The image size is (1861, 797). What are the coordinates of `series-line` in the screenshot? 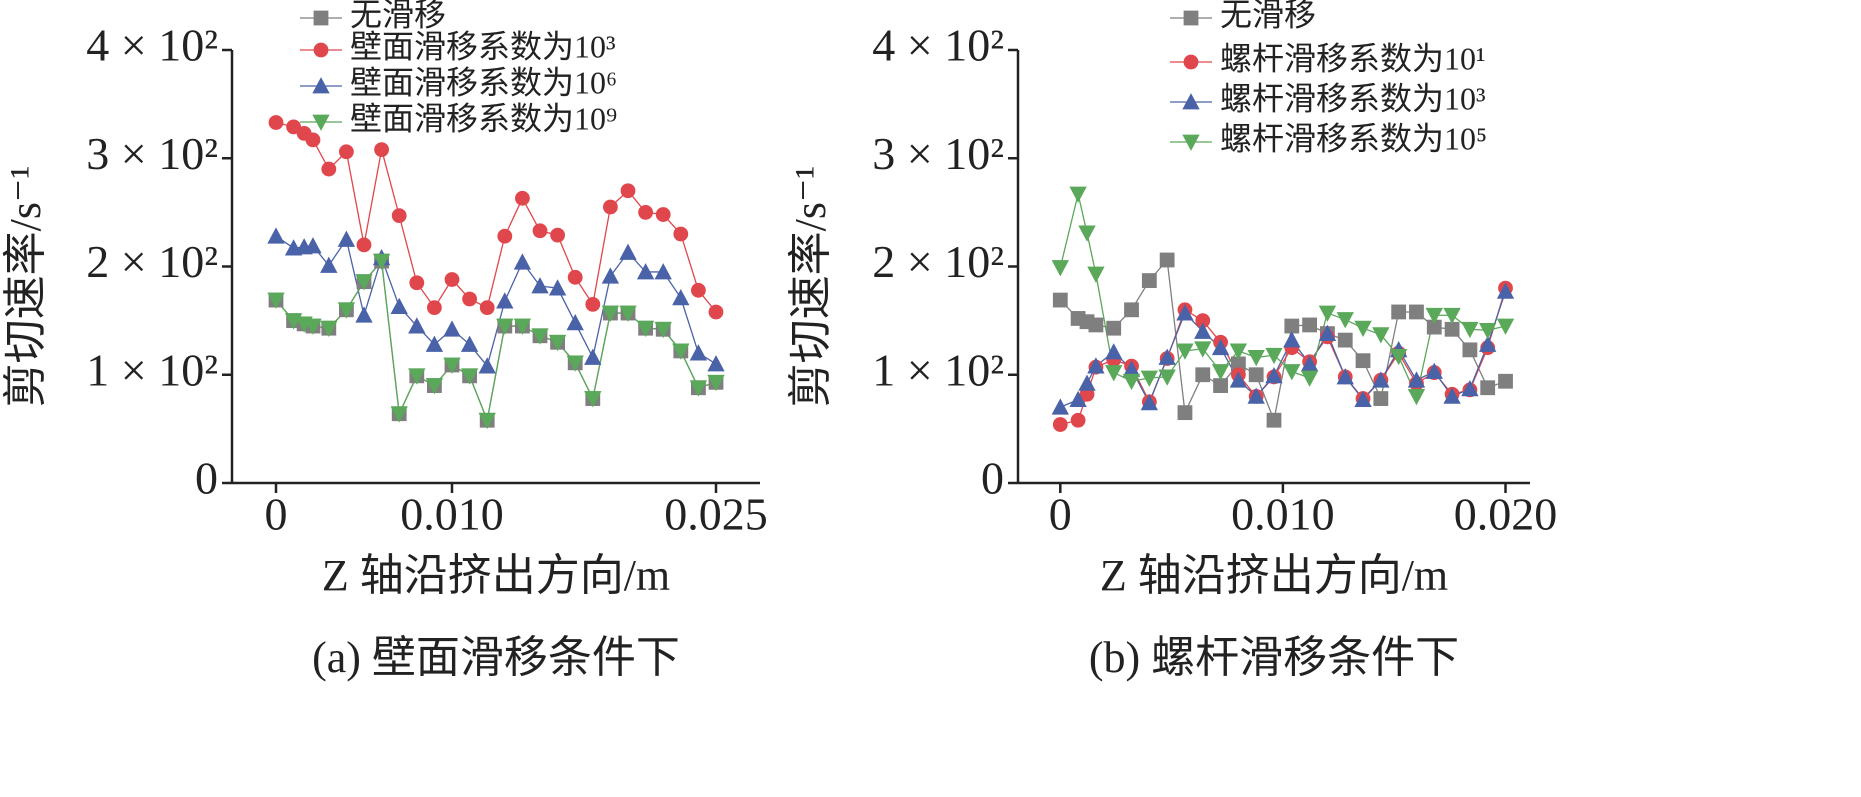 It's located at (1282, 340).